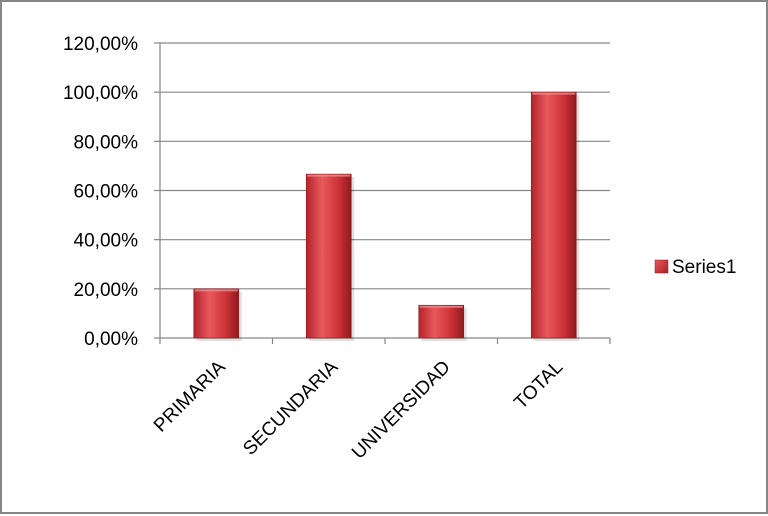 The height and width of the screenshot is (516, 768). Describe the element at coordinates (111, 339) in the screenshot. I see `y-tick-label: 0,00%` at that location.